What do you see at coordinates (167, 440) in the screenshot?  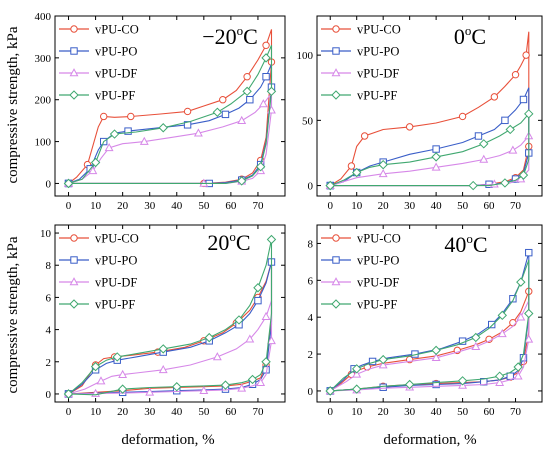 I see `xlabel-left: deformation, %` at bounding box center [167, 440].